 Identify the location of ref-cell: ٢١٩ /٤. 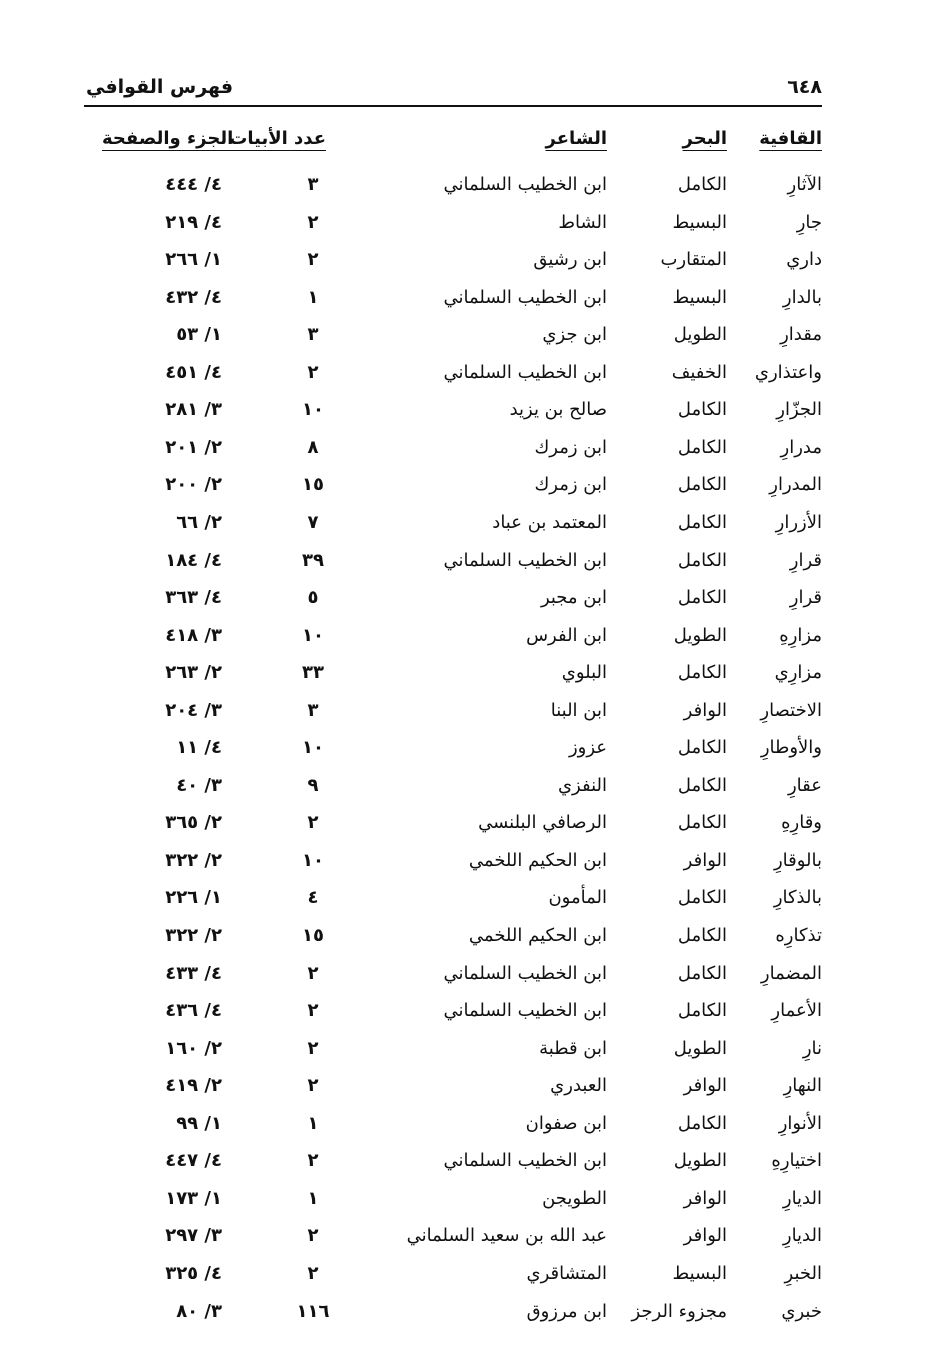
(193, 222).